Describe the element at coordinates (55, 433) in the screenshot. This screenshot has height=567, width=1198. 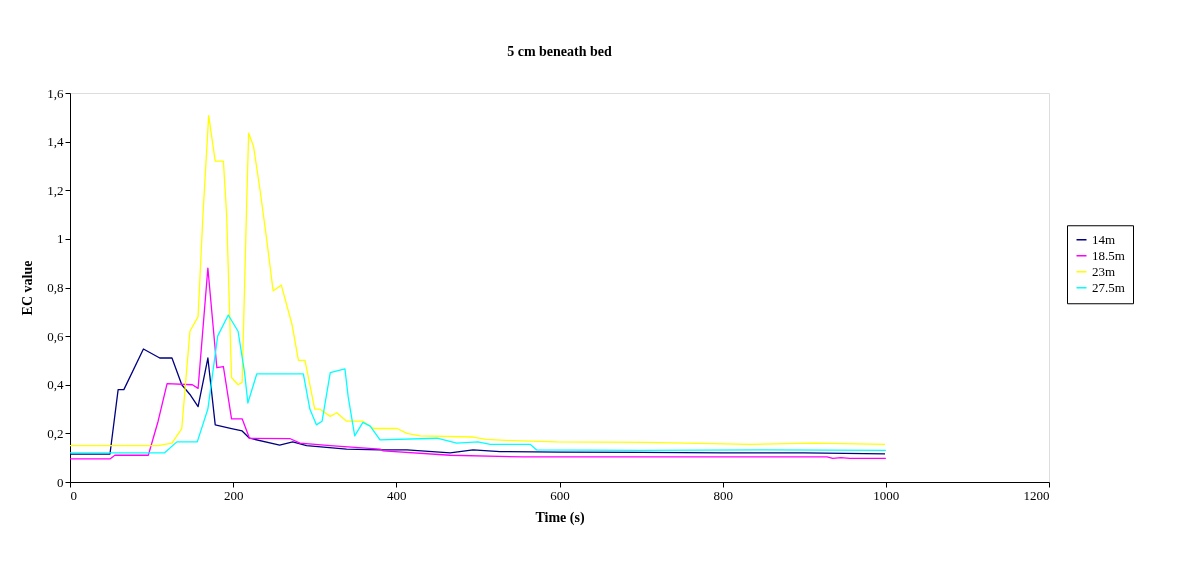
I see `y-tick-label: 0,2` at that location.